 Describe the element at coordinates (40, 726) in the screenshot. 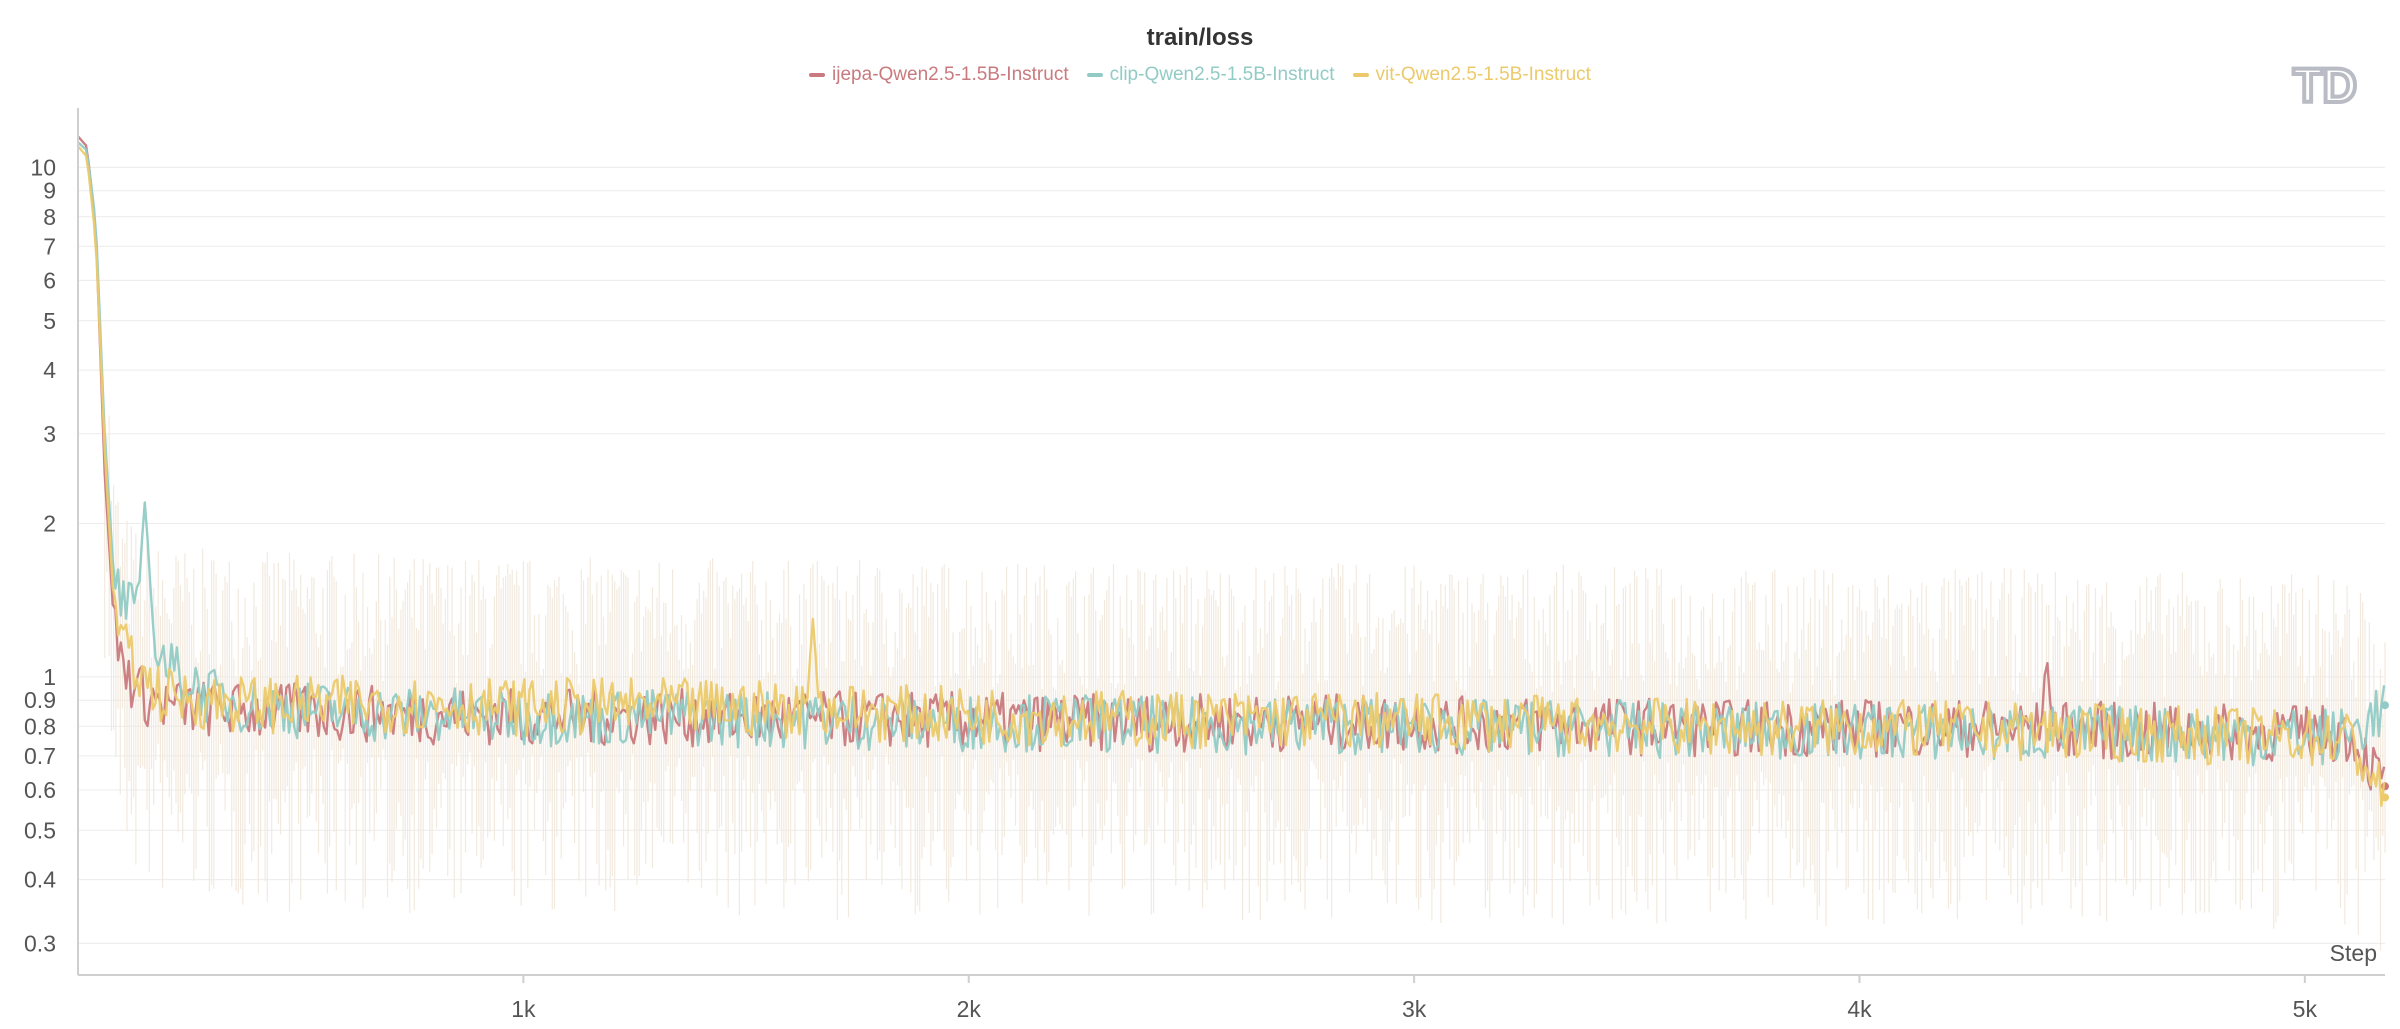

I see `y-tick-label: 0.8` at that location.